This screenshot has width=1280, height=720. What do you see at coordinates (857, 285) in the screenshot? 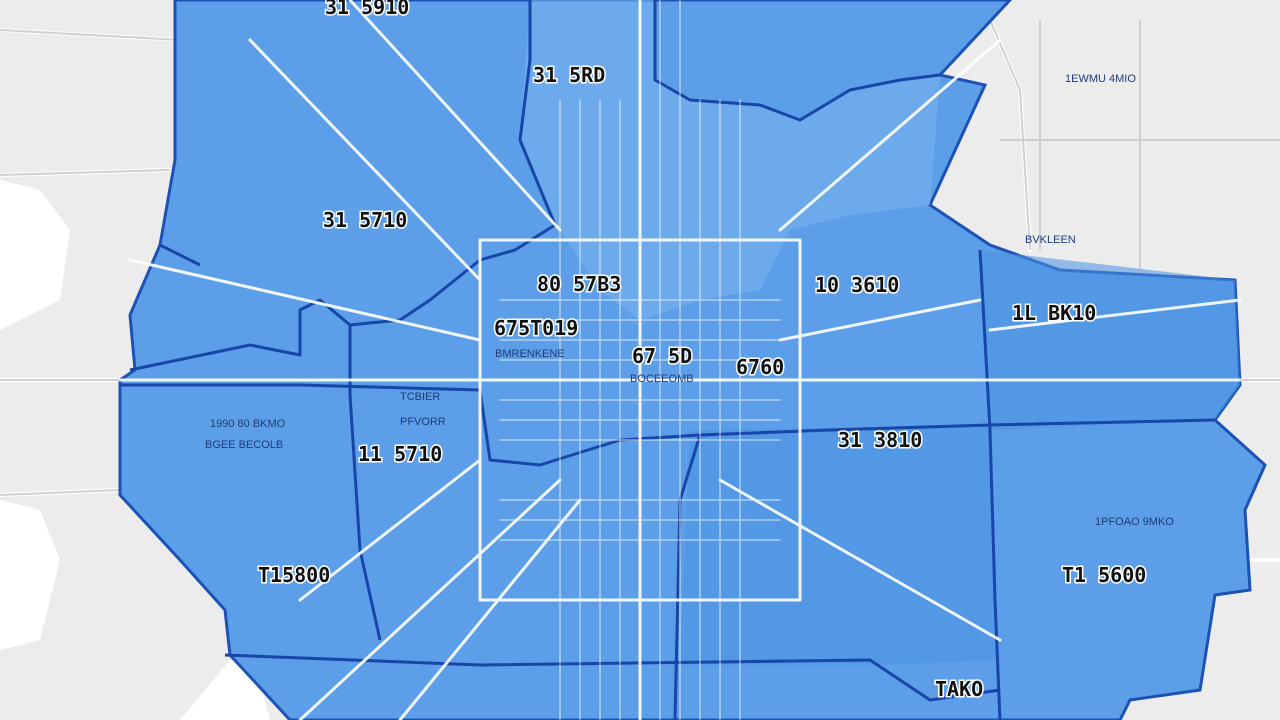
I see `district-label: 10 3610` at bounding box center [857, 285].